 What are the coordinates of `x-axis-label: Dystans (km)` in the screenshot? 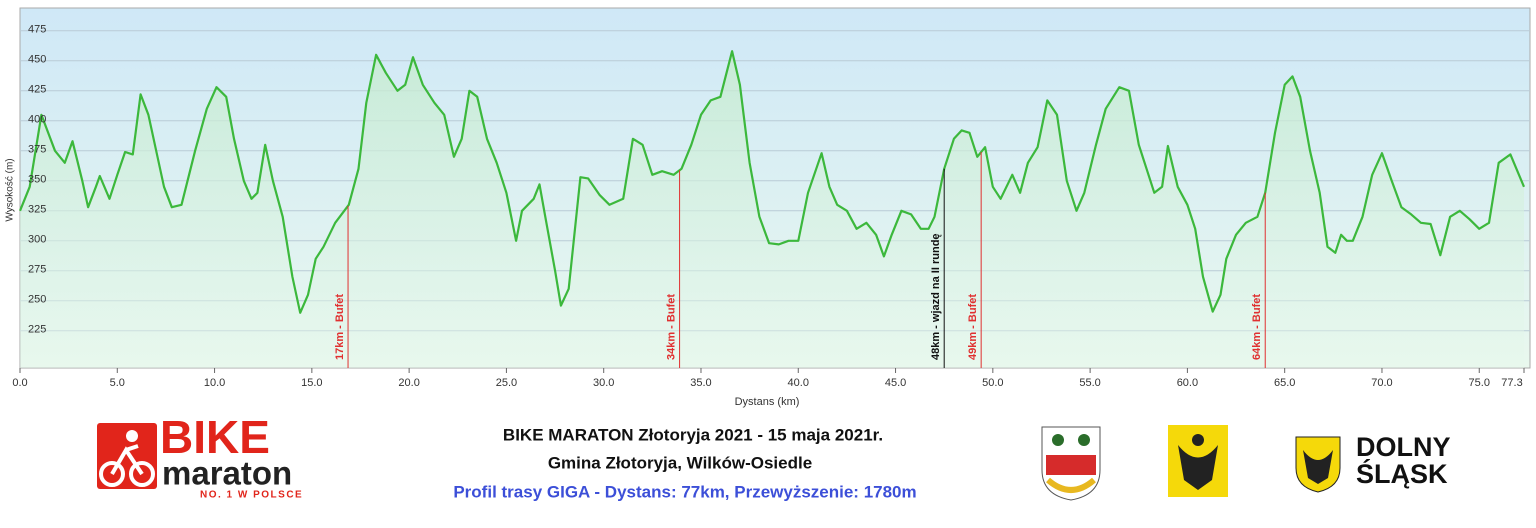 It's located at (767, 402).